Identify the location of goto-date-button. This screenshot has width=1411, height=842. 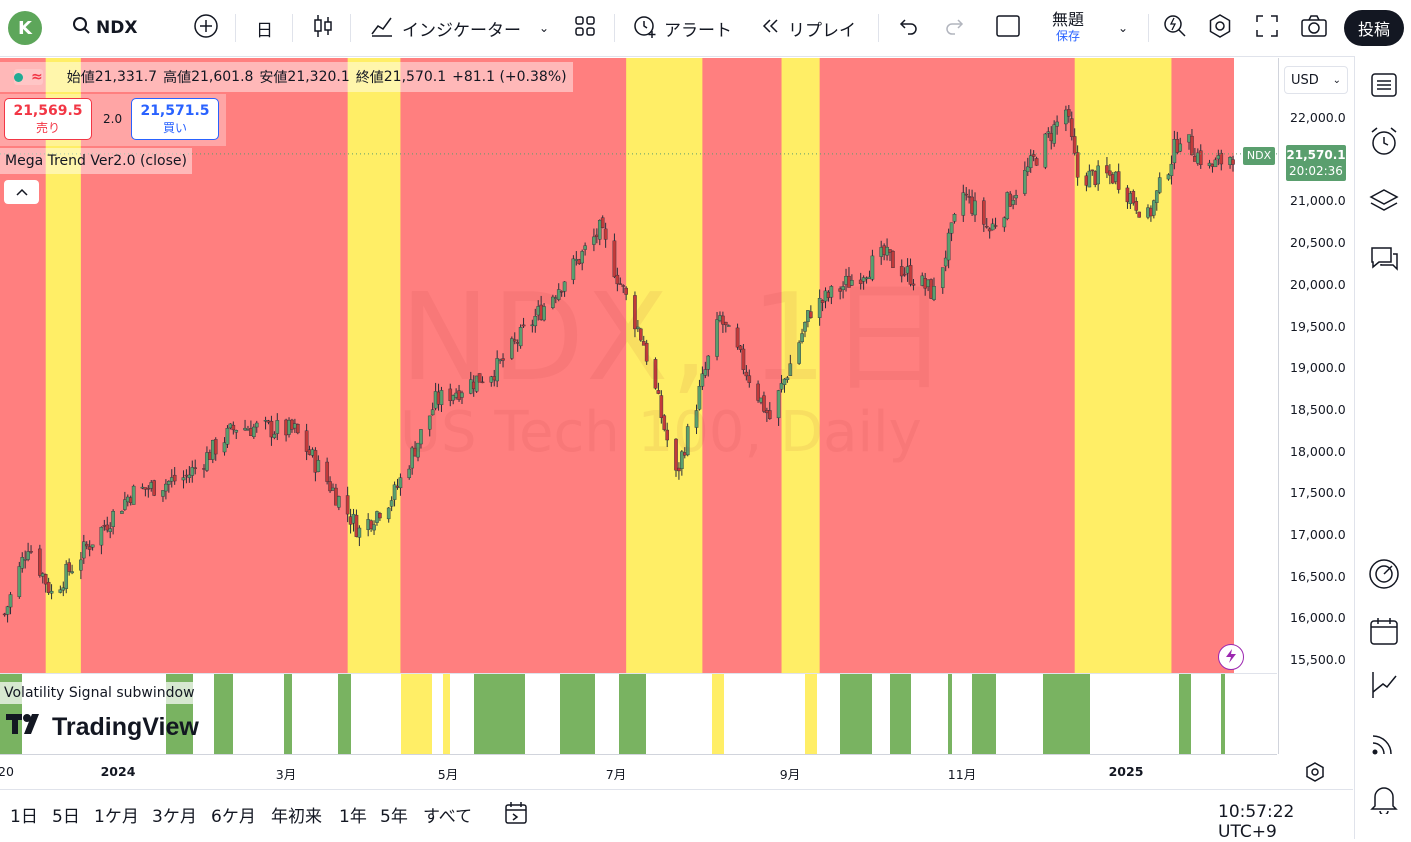
(516, 815).